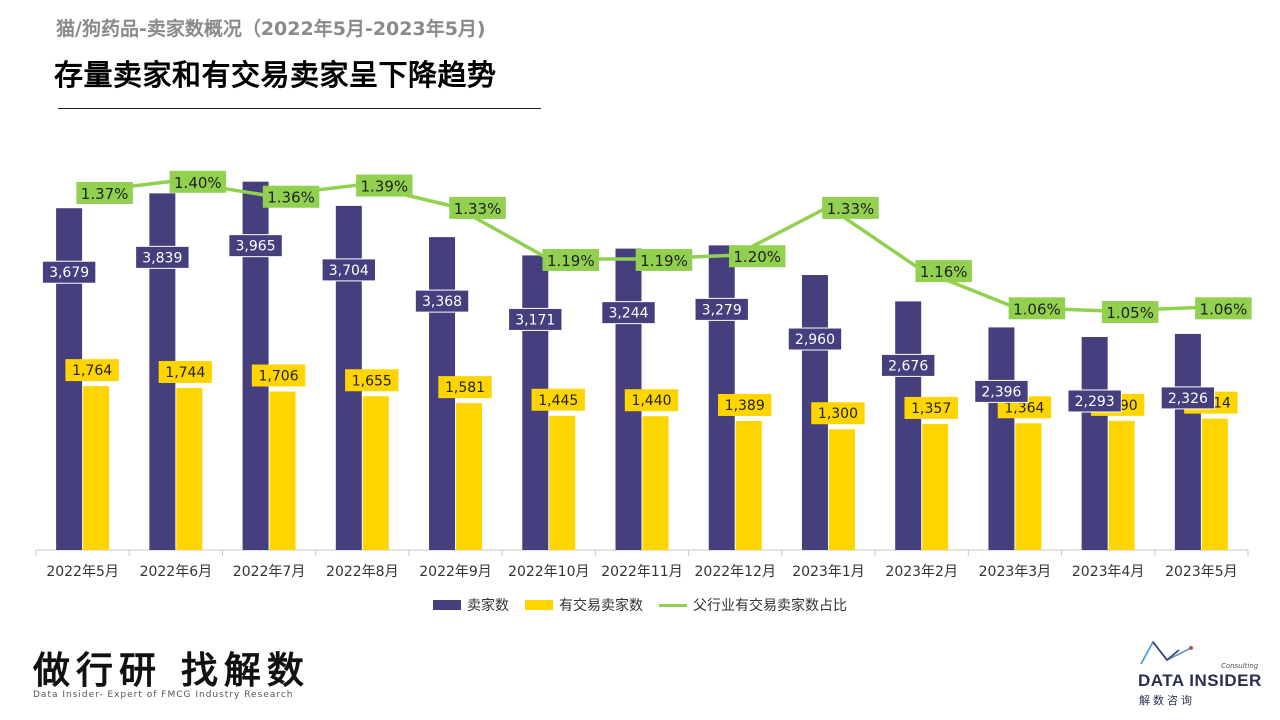 This screenshot has width=1280, height=720. What do you see at coordinates (828, 572) in the screenshot?
I see `x-tick-label: 2023年1月` at bounding box center [828, 572].